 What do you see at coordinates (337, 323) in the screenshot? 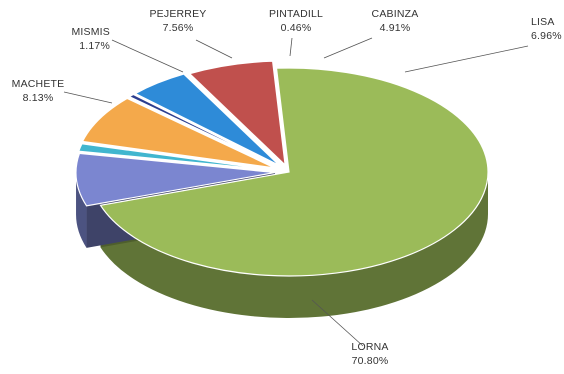
I see `leader-line-lorna` at bounding box center [337, 323].